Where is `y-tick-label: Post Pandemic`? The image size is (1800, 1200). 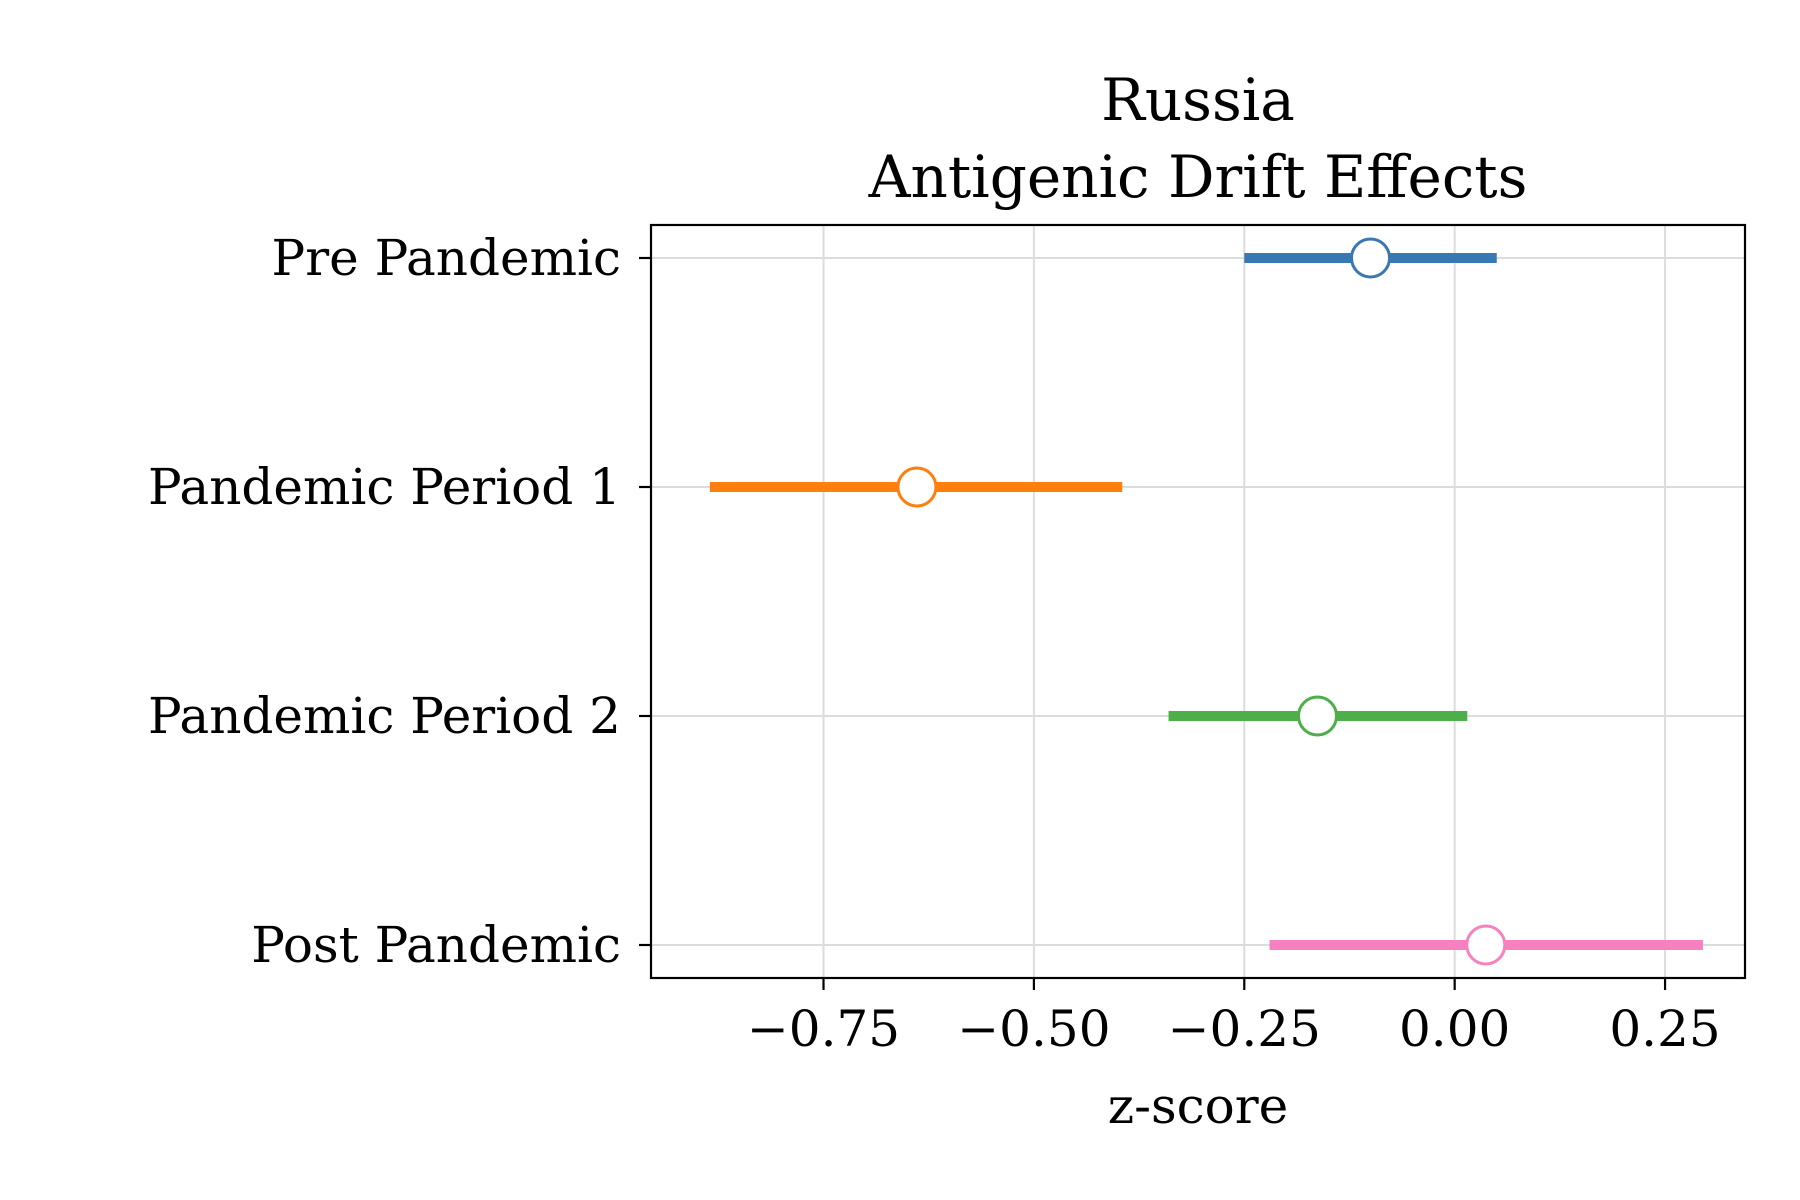
y-tick-label: Post Pandemic is located at coordinates (436, 945).